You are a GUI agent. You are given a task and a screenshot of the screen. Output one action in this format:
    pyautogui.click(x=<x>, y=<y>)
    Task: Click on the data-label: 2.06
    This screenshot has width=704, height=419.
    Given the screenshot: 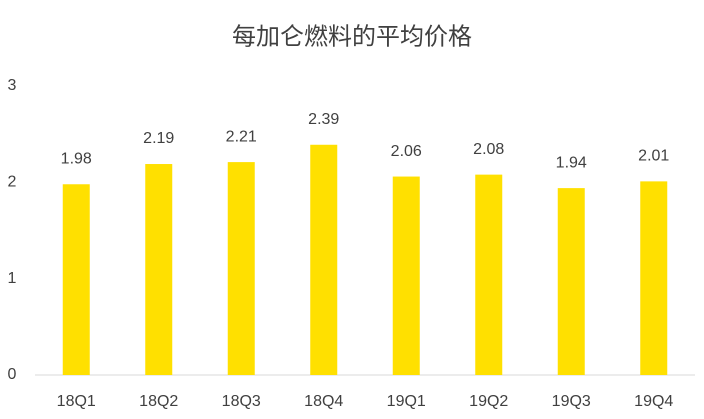 What is the action you would take?
    pyautogui.click(x=406, y=151)
    